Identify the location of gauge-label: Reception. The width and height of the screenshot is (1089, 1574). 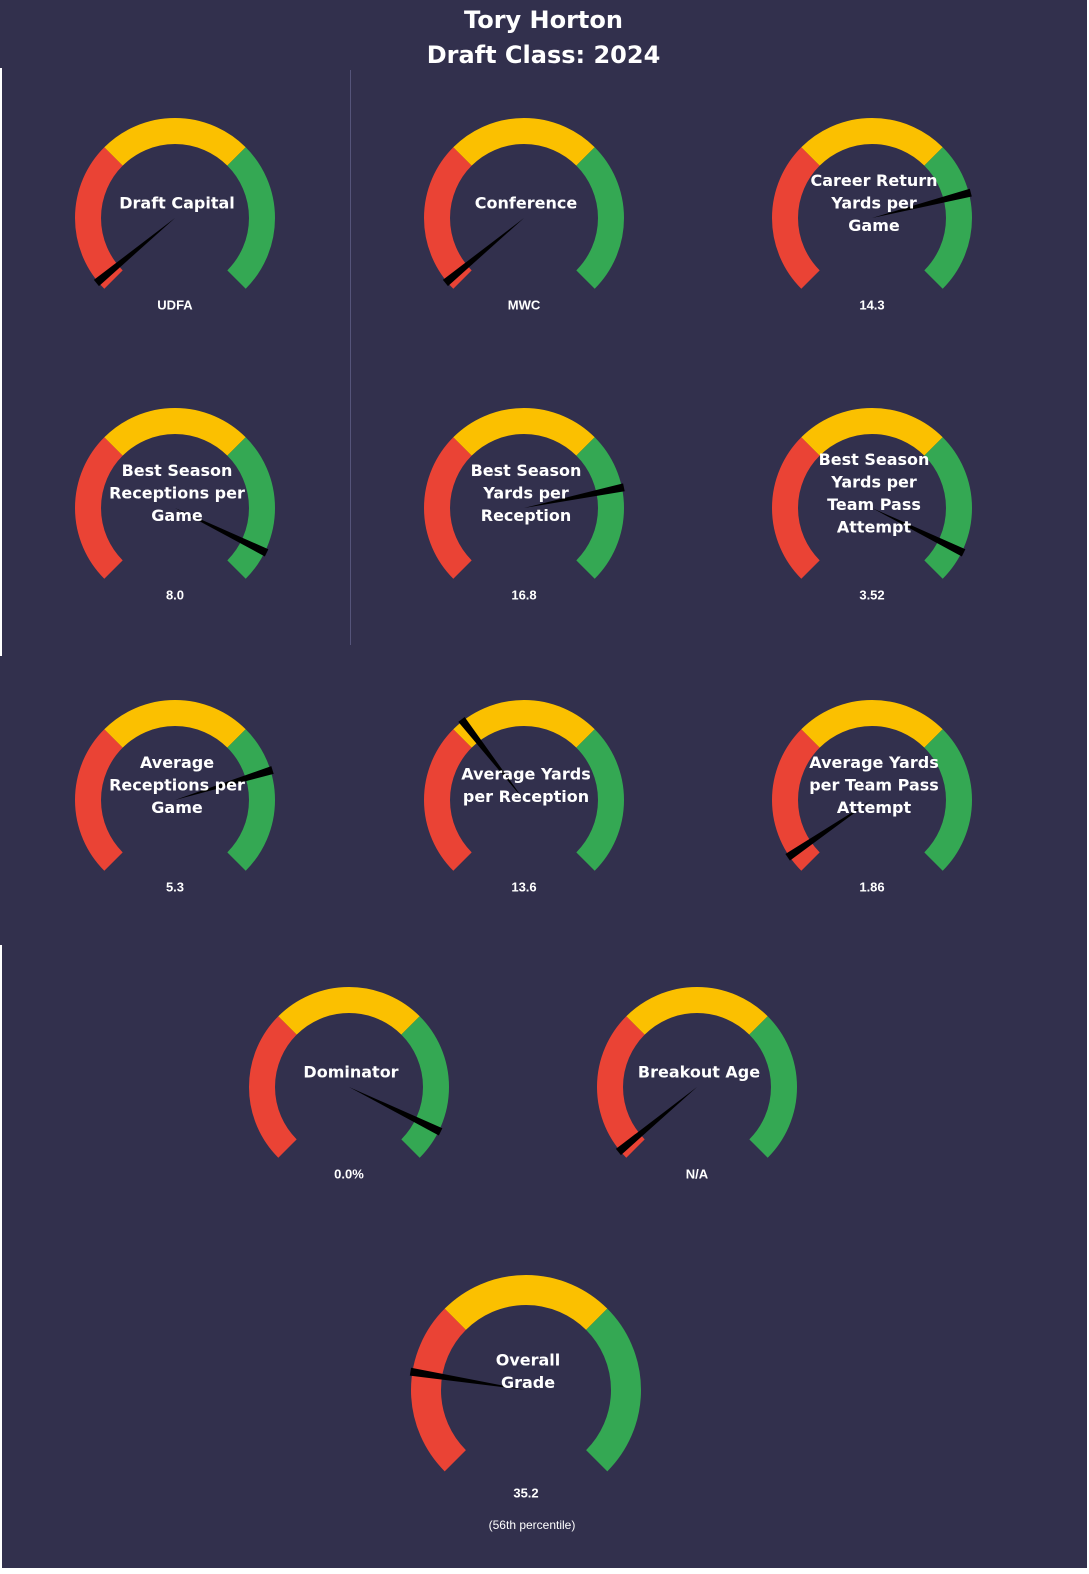
(526, 515).